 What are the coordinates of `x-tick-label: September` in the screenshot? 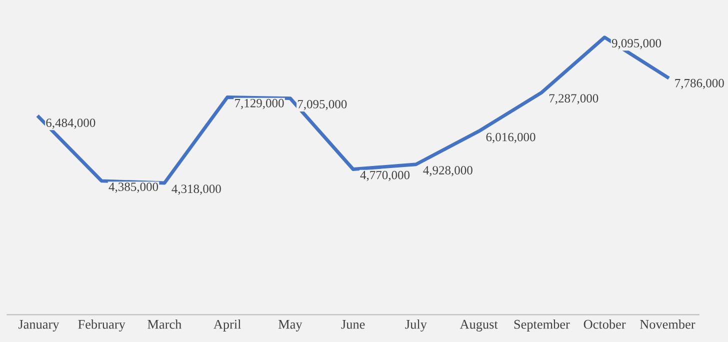 It's located at (542, 326).